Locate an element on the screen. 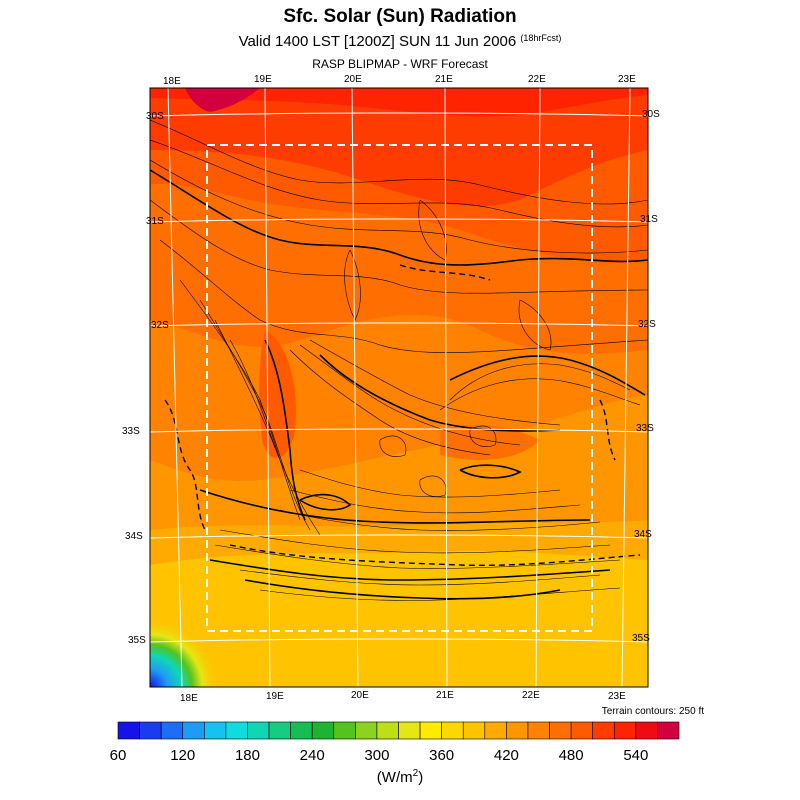 Image resolution: width=800 pixels, height=800 pixels. units-exponent: 2 is located at coordinates (415, 773).